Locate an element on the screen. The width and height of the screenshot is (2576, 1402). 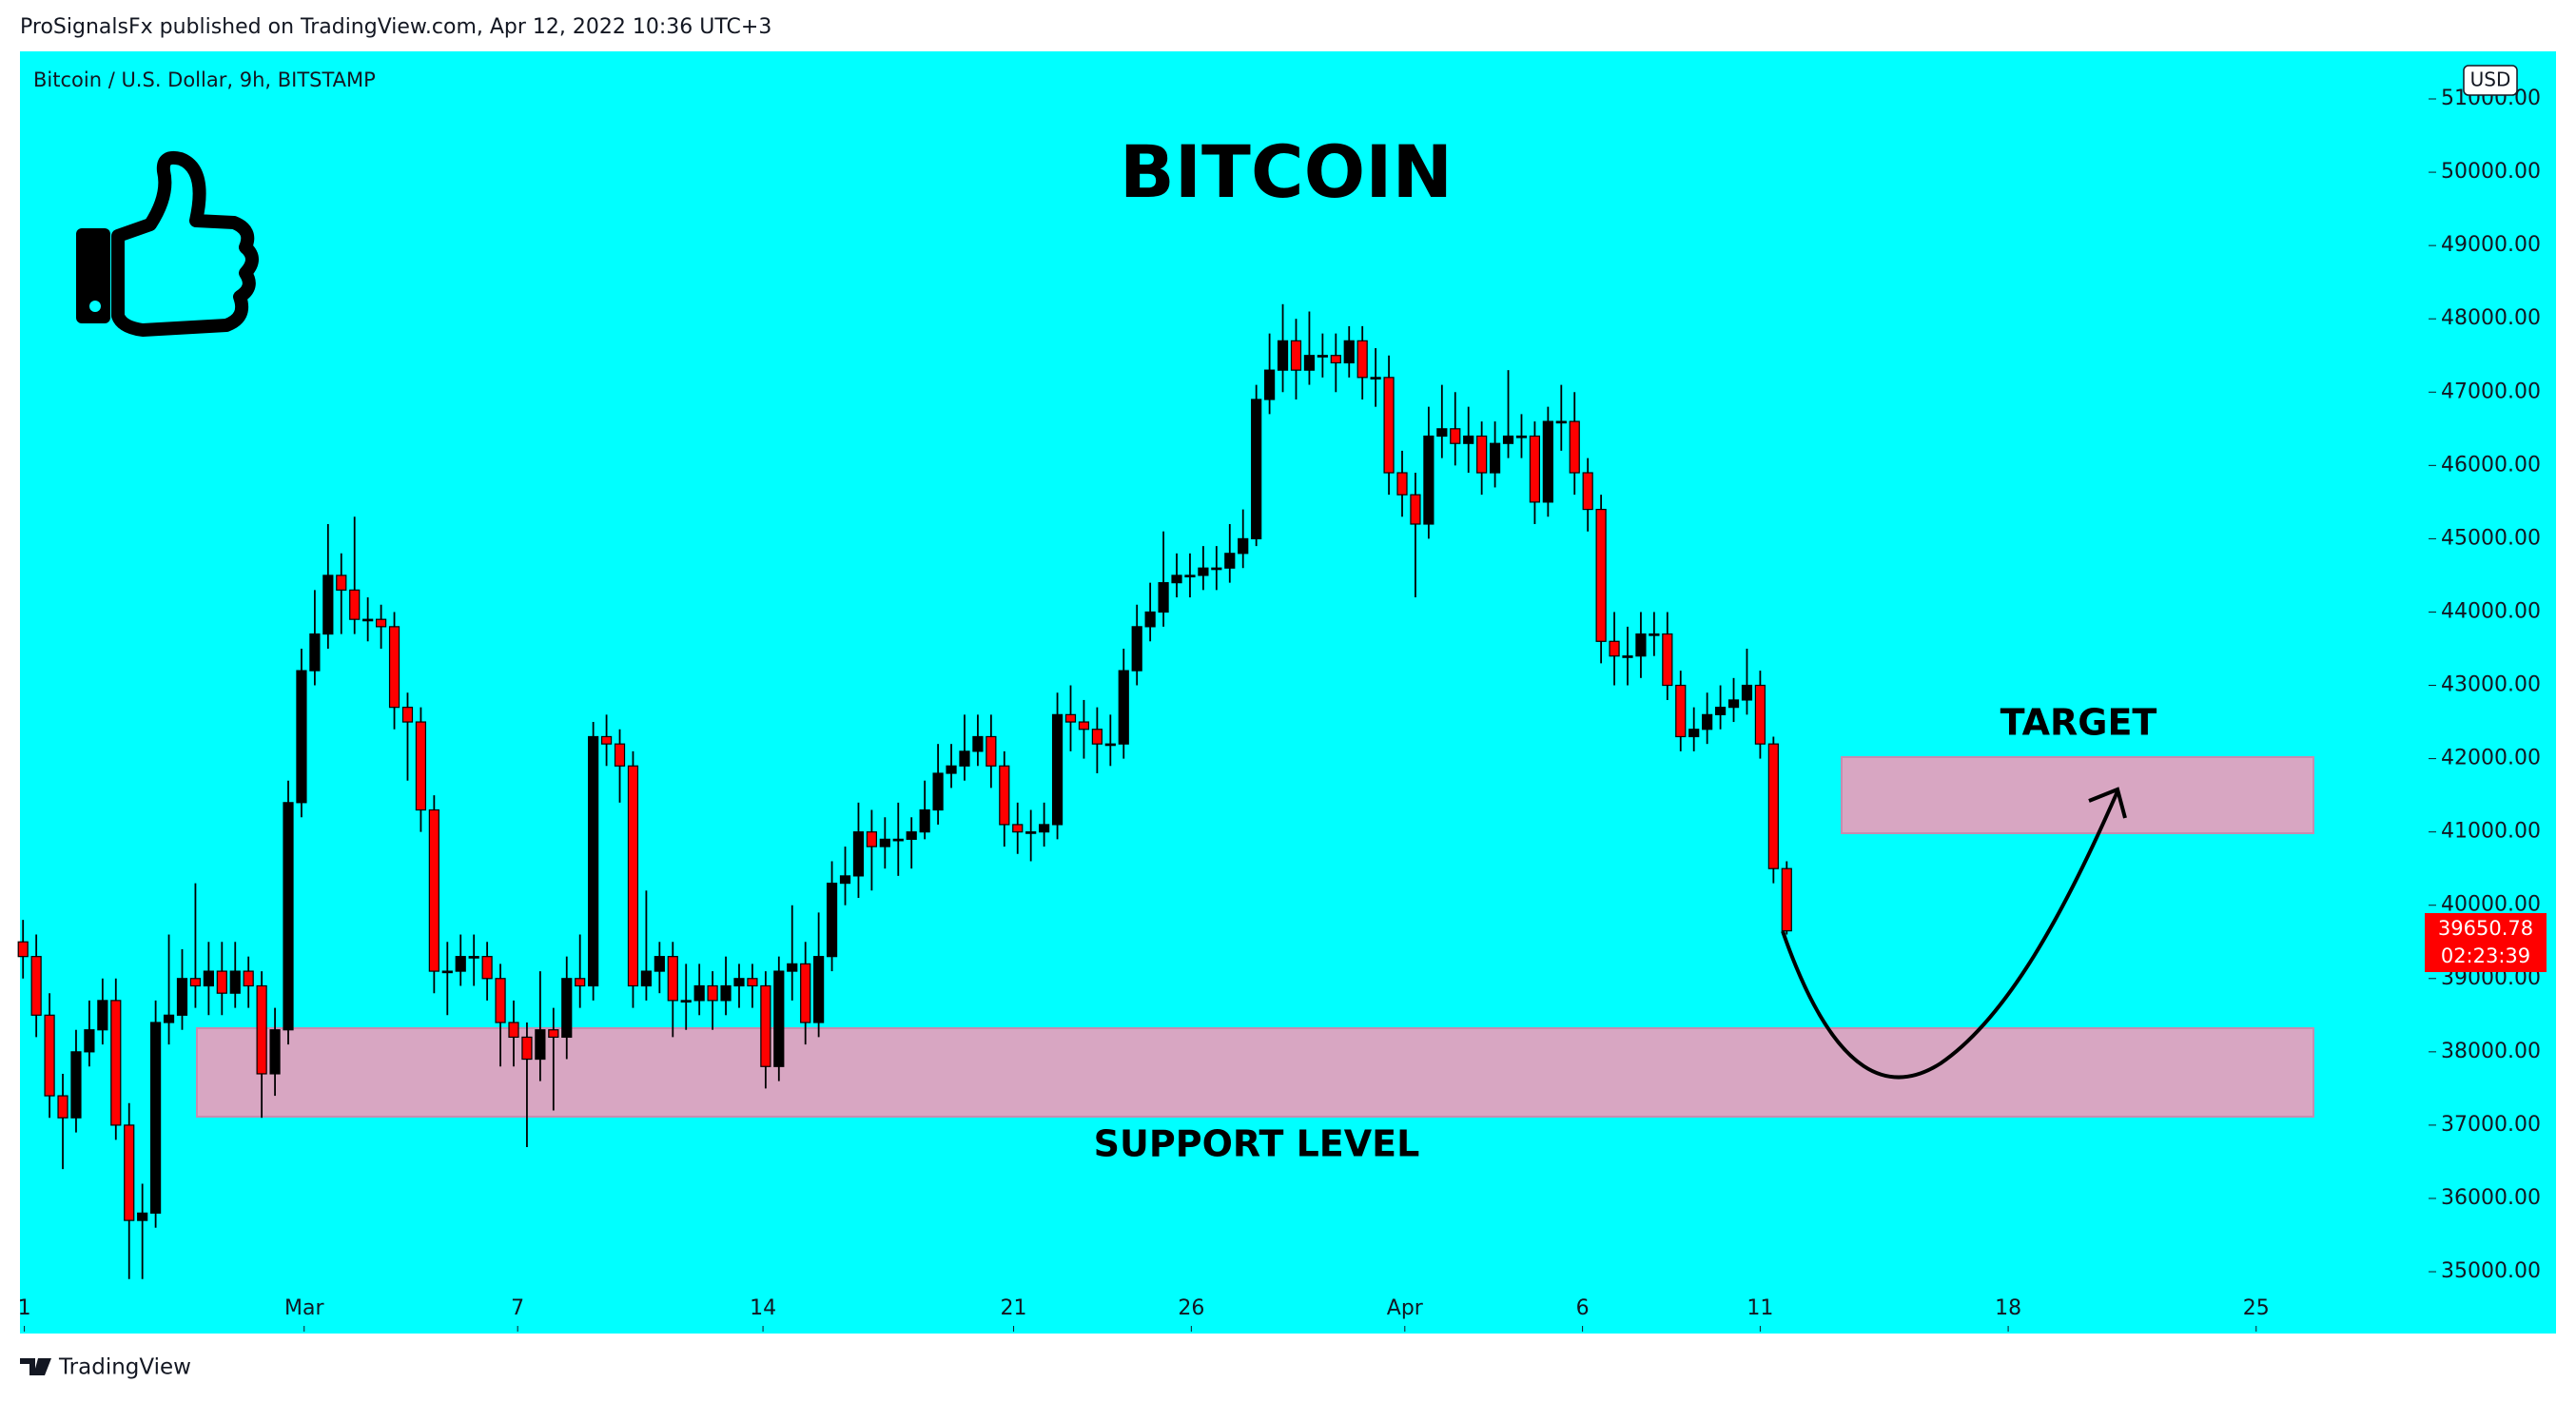
y-tick-label: 35000.00 is located at coordinates (2491, 1271).